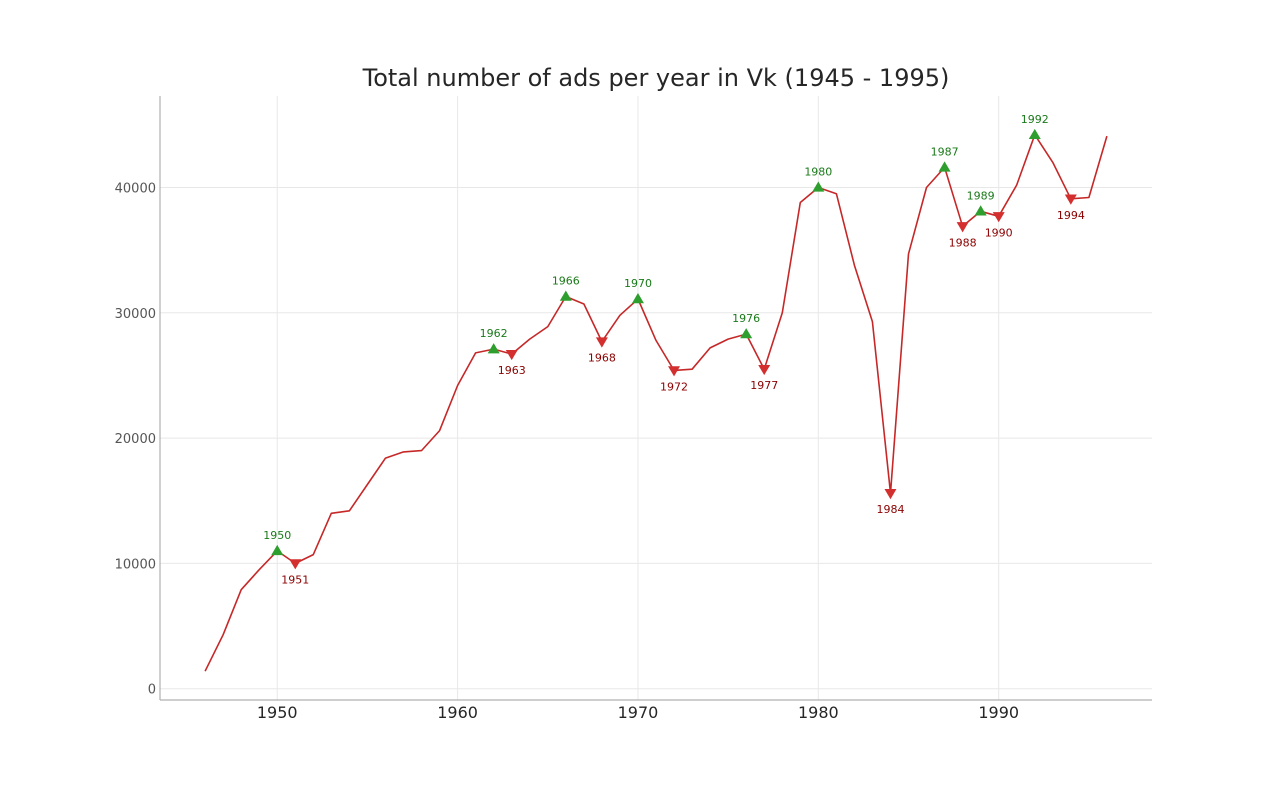 The height and width of the screenshot is (800, 1280). I want to click on peak-label: 1970, so click(638, 283).